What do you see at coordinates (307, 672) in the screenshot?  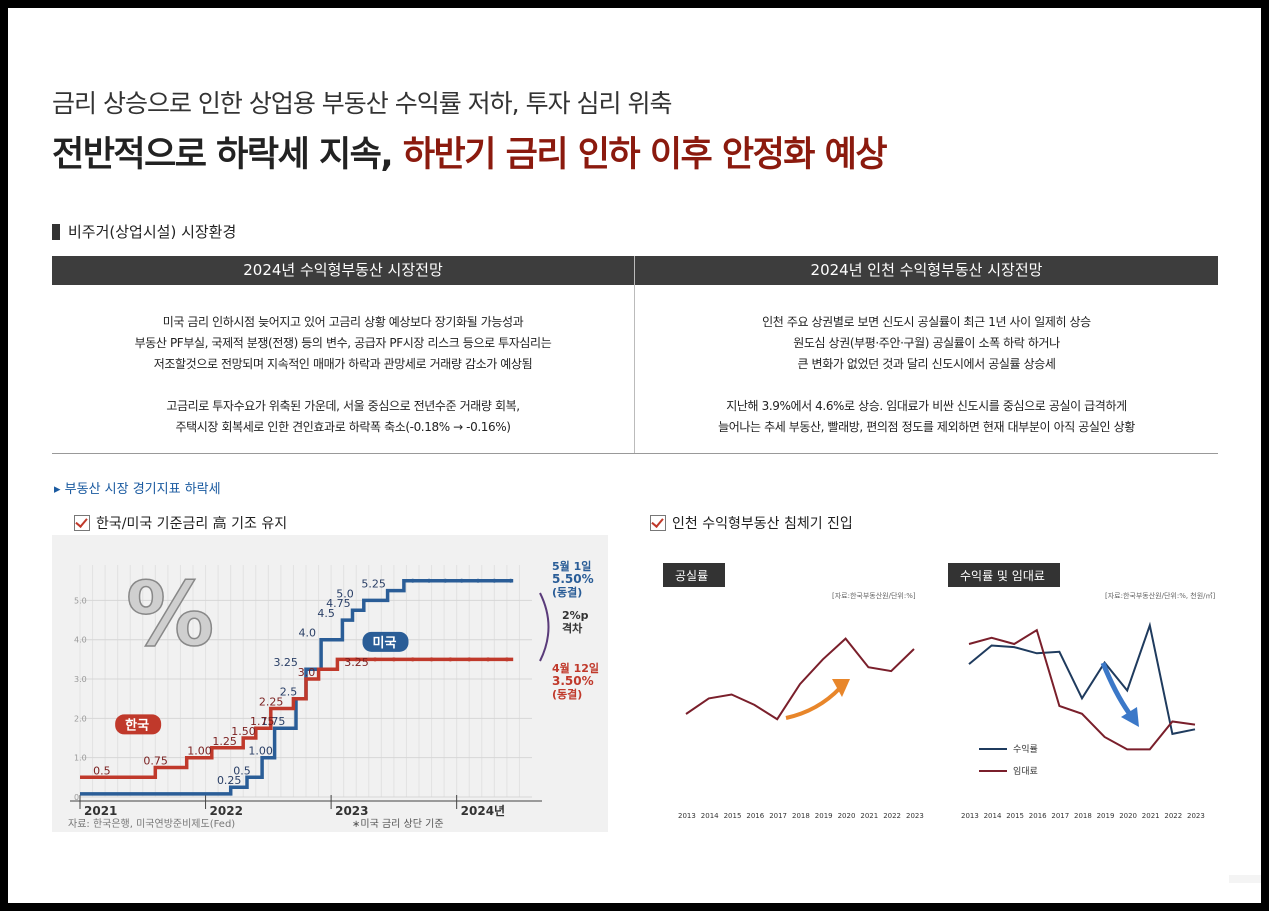 I see `kr-step-label: 3.0` at bounding box center [307, 672].